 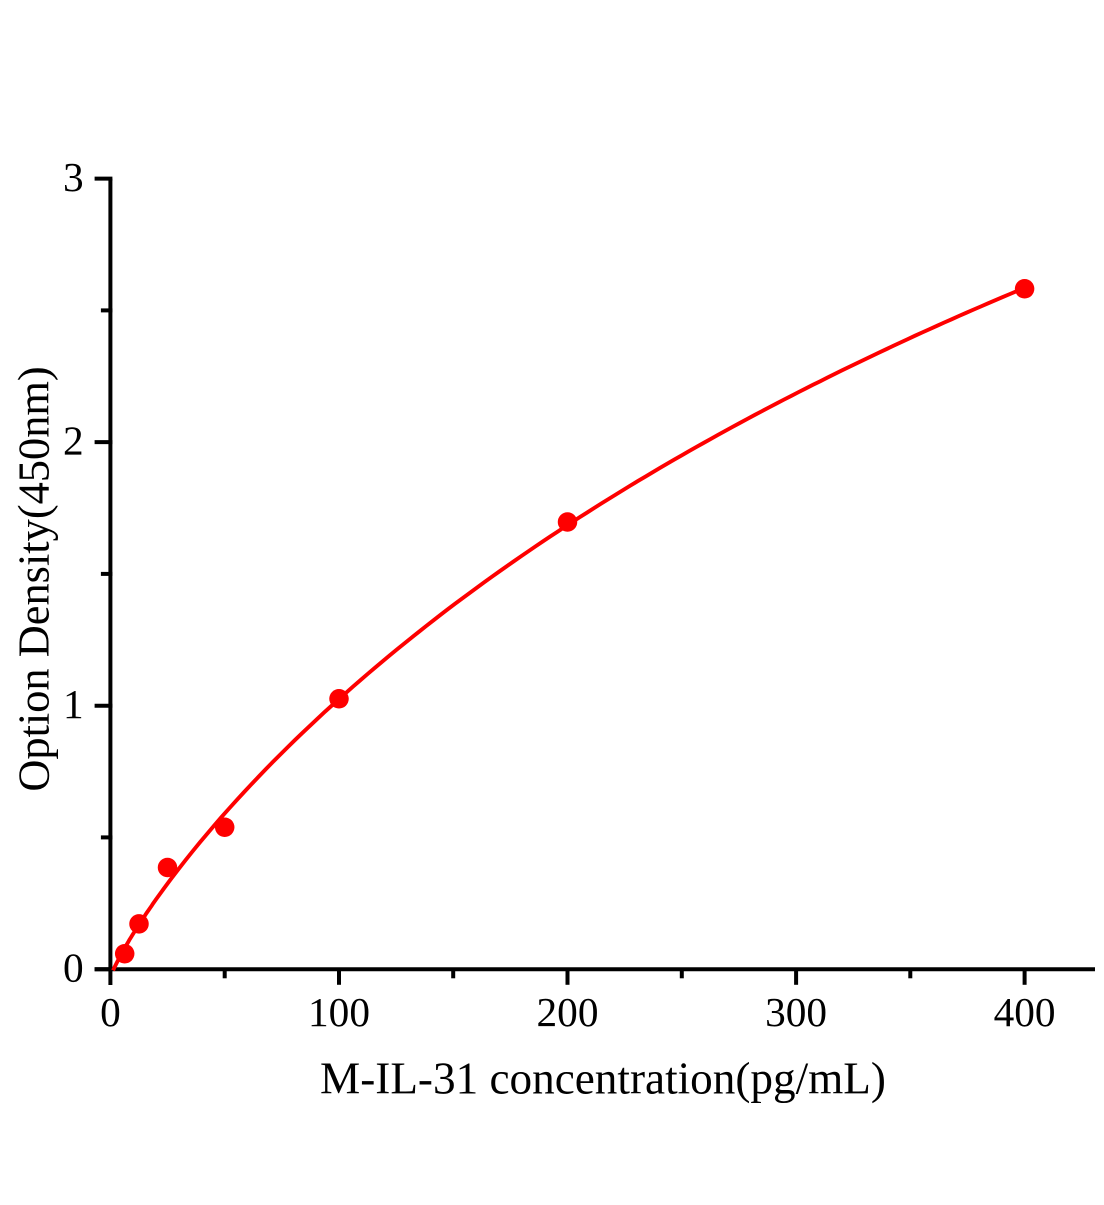 What do you see at coordinates (1025, 1012) in the screenshot?
I see `svg-text: 400` at bounding box center [1025, 1012].